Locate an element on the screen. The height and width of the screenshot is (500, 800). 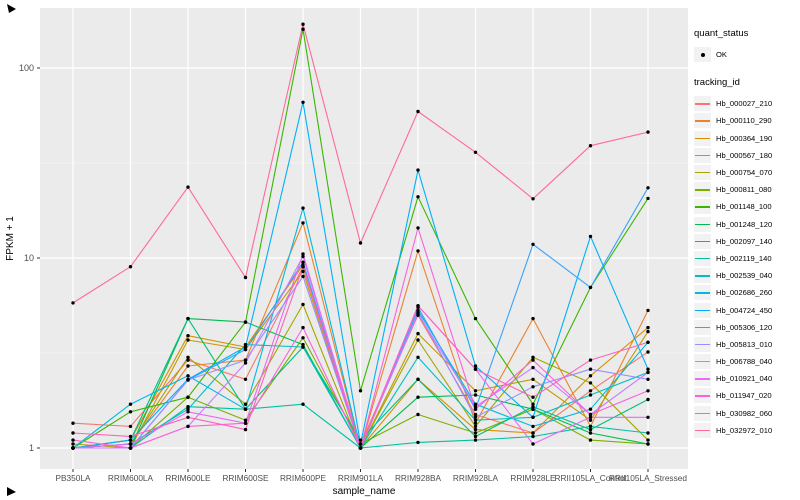
legend-item: Hb_000567_180 is located at coordinates (746, 155).